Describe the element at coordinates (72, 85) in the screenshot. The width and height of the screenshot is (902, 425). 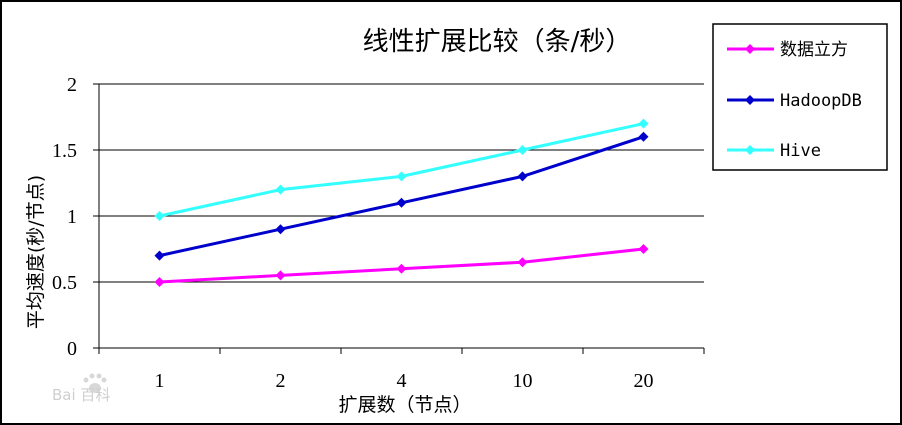
I see `y-tick-label: 2` at that location.